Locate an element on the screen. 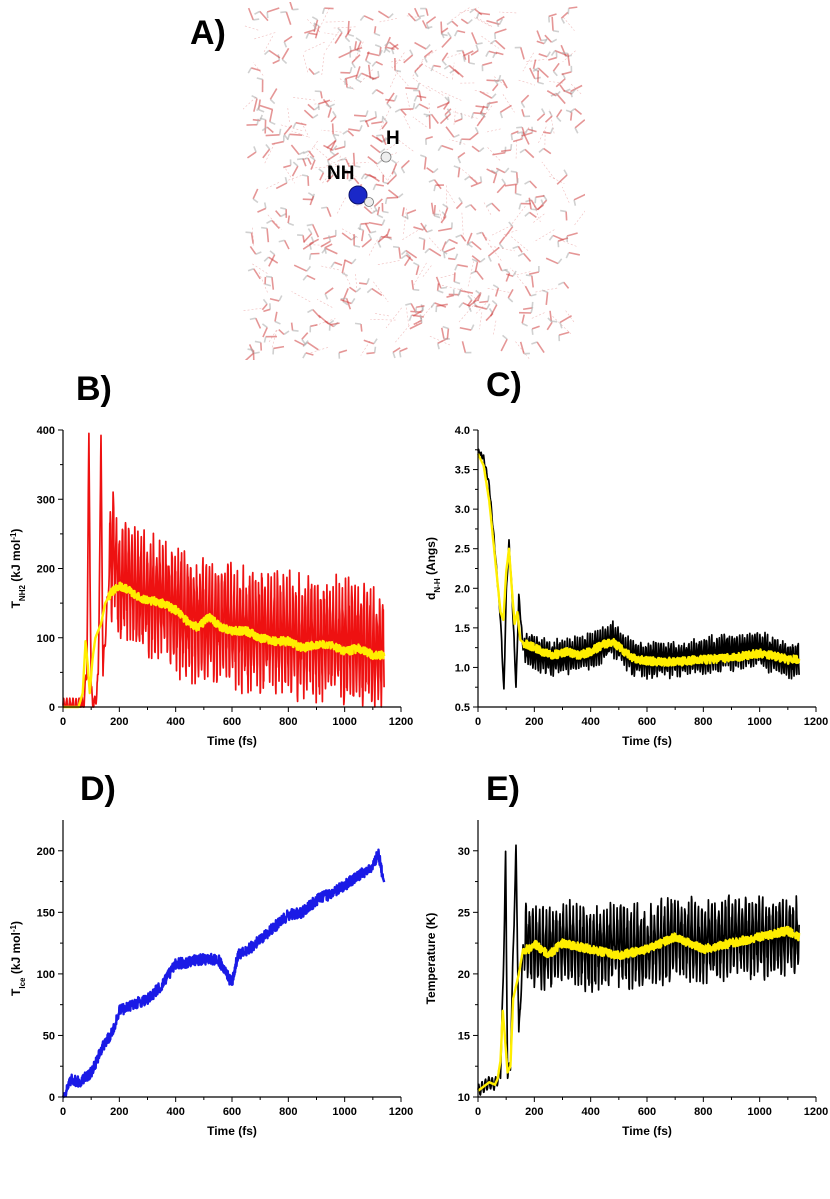  y-tick-label: 2.5 is located at coordinates (462, 550).